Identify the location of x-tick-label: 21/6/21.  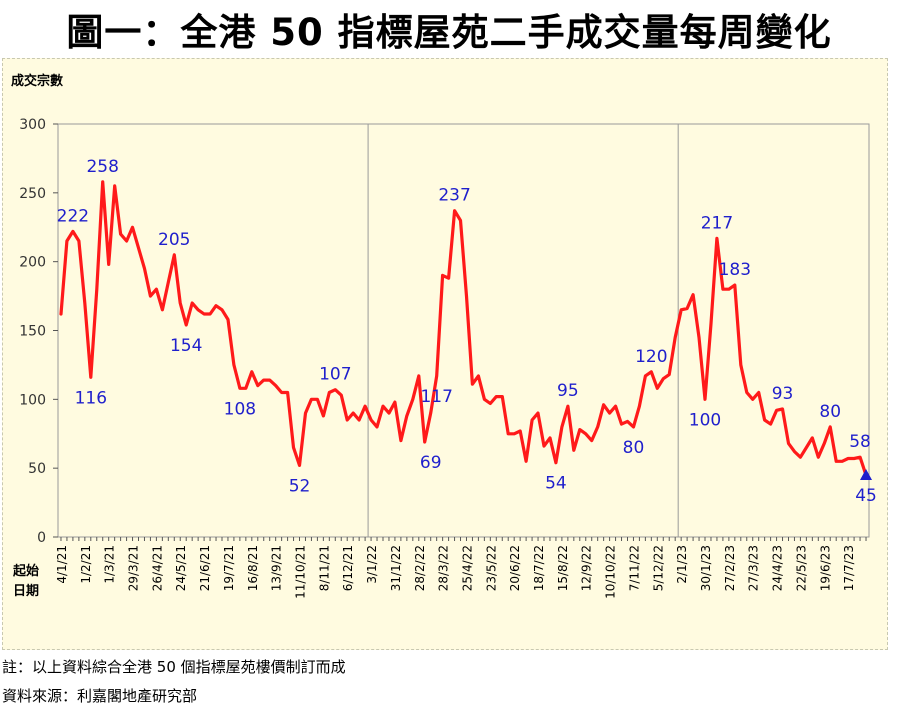
(205, 568).